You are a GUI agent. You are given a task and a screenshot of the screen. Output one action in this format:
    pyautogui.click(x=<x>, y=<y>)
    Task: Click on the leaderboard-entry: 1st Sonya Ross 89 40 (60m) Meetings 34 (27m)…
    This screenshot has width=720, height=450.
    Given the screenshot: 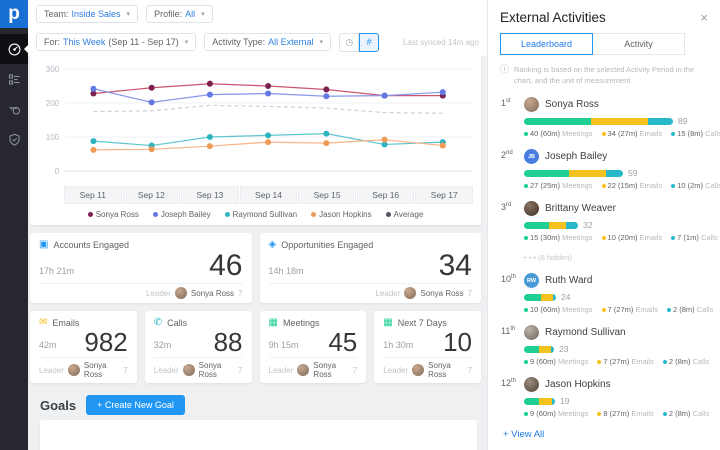 What is the action you would take?
    pyautogui.click(x=610, y=117)
    